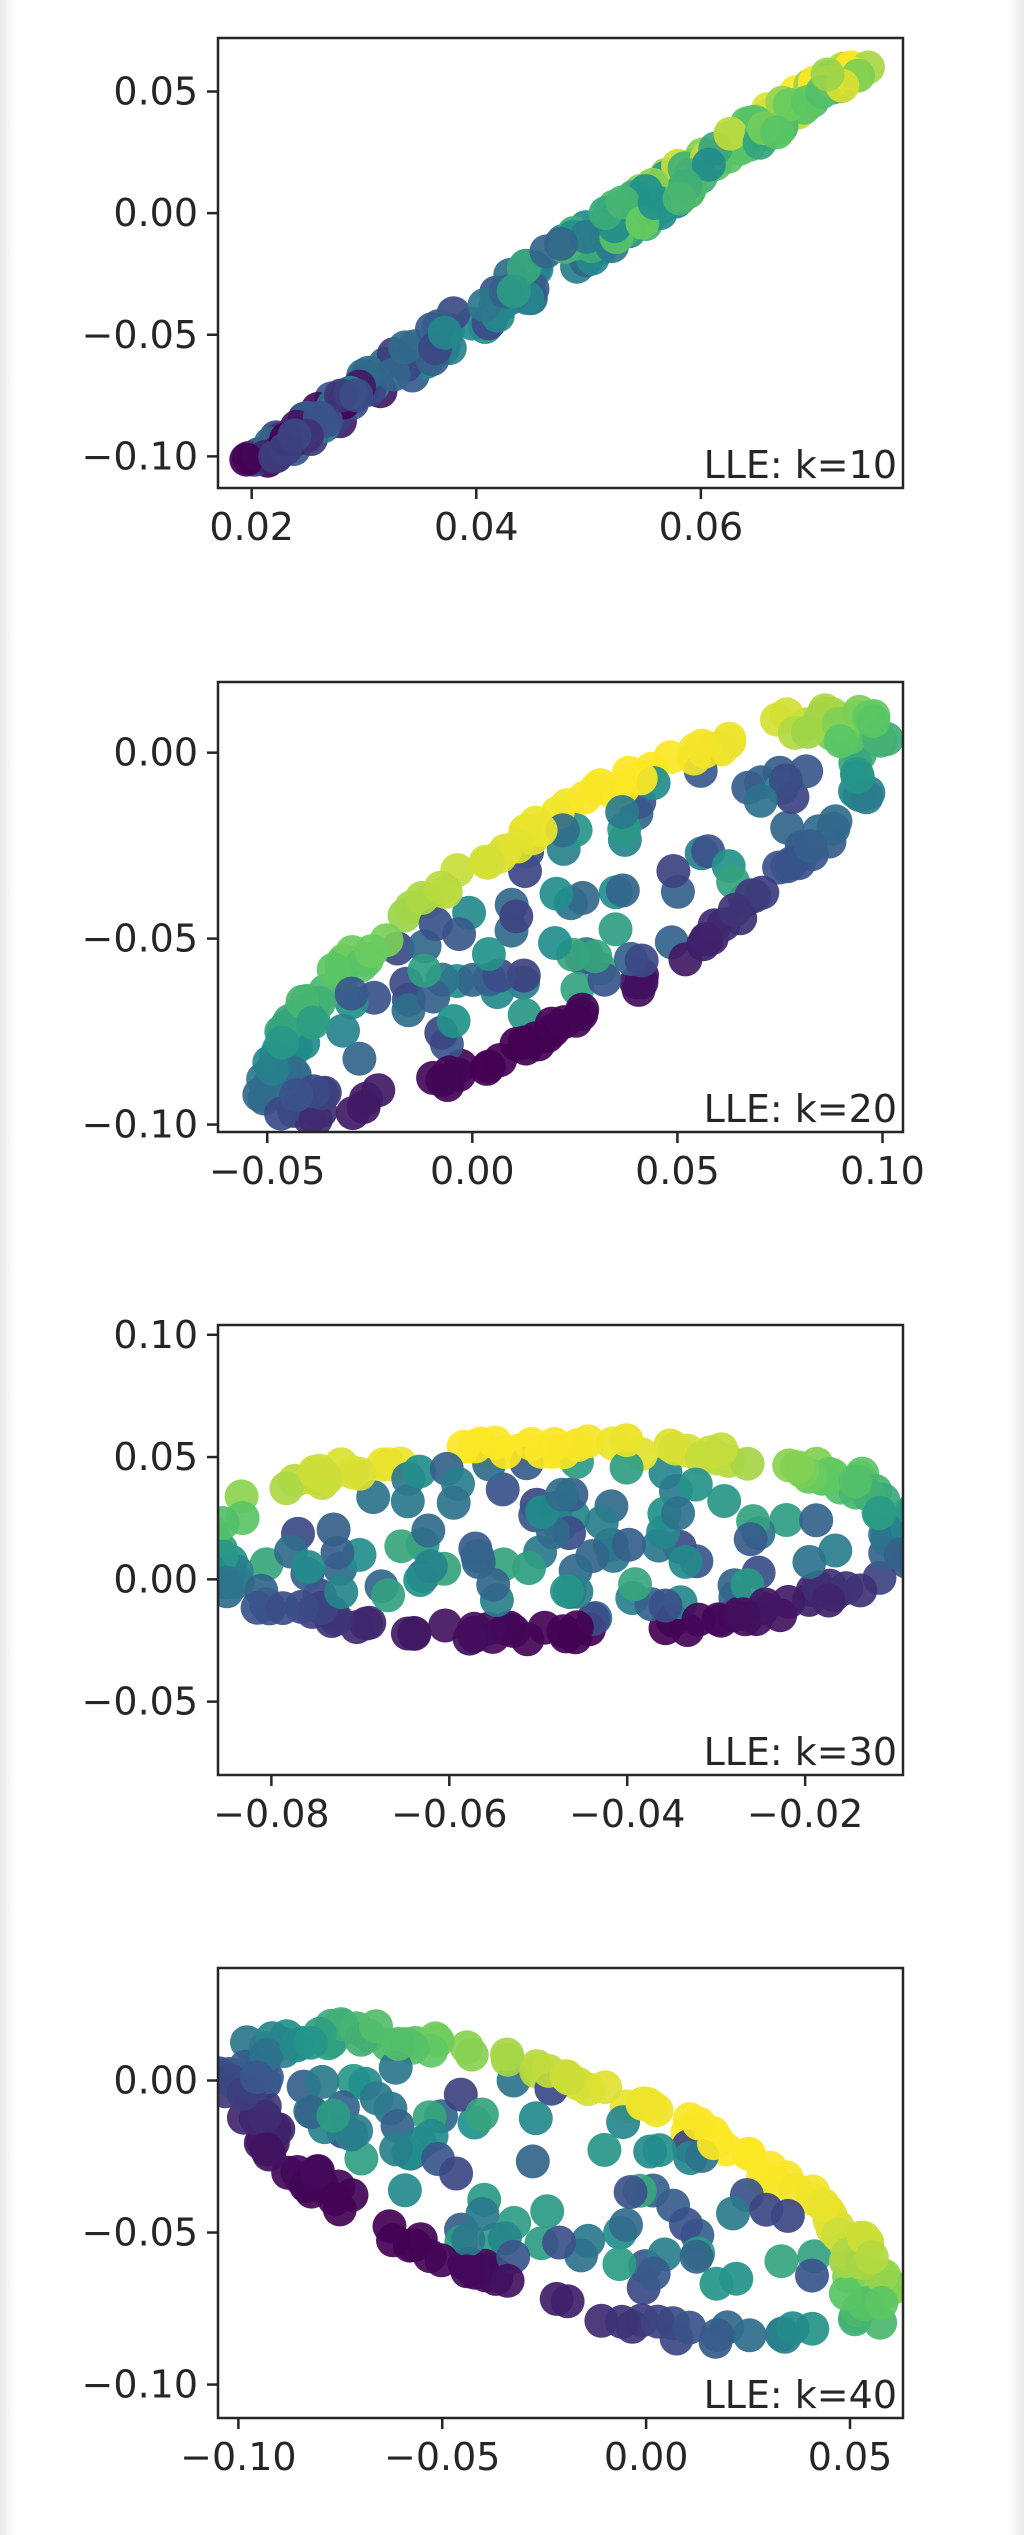 This screenshot has height=2535, width=1024. Describe the element at coordinates (140, 335) in the screenshot. I see `y-tick-label: −0.05` at that location.